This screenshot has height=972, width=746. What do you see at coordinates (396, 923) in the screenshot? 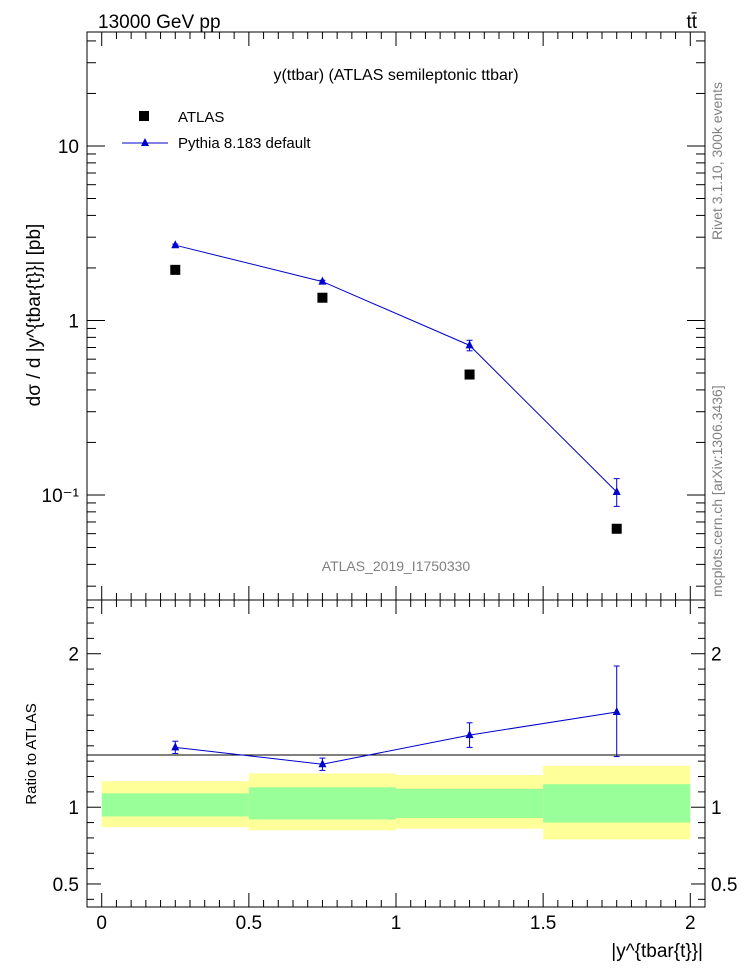
I see `ratio-xtick-label: 1` at bounding box center [396, 923].